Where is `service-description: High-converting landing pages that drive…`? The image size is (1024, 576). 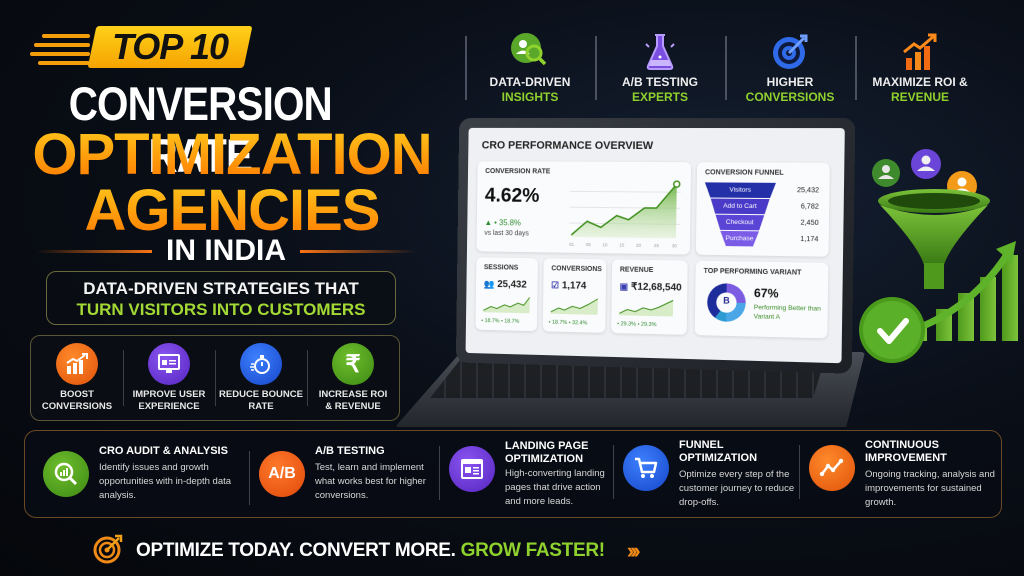 service-description: High-converting landing pages that drive… is located at coordinates (555, 487).